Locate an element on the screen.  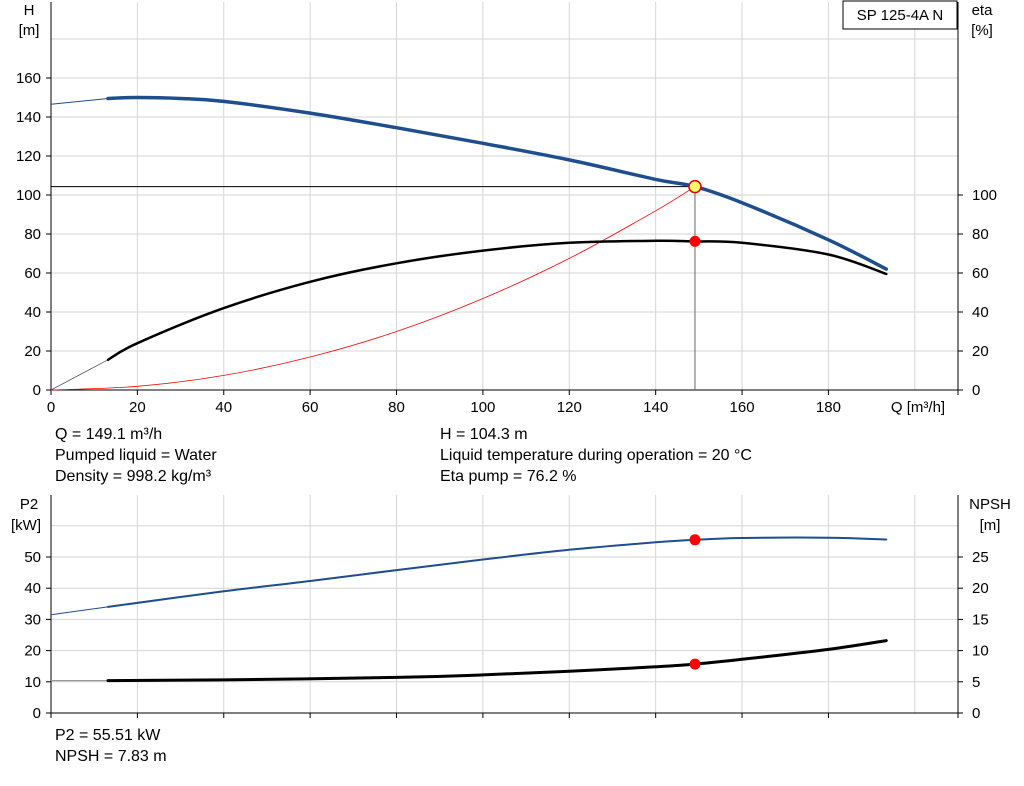
eta-axis-title: eta is located at coordinates (983, 10).